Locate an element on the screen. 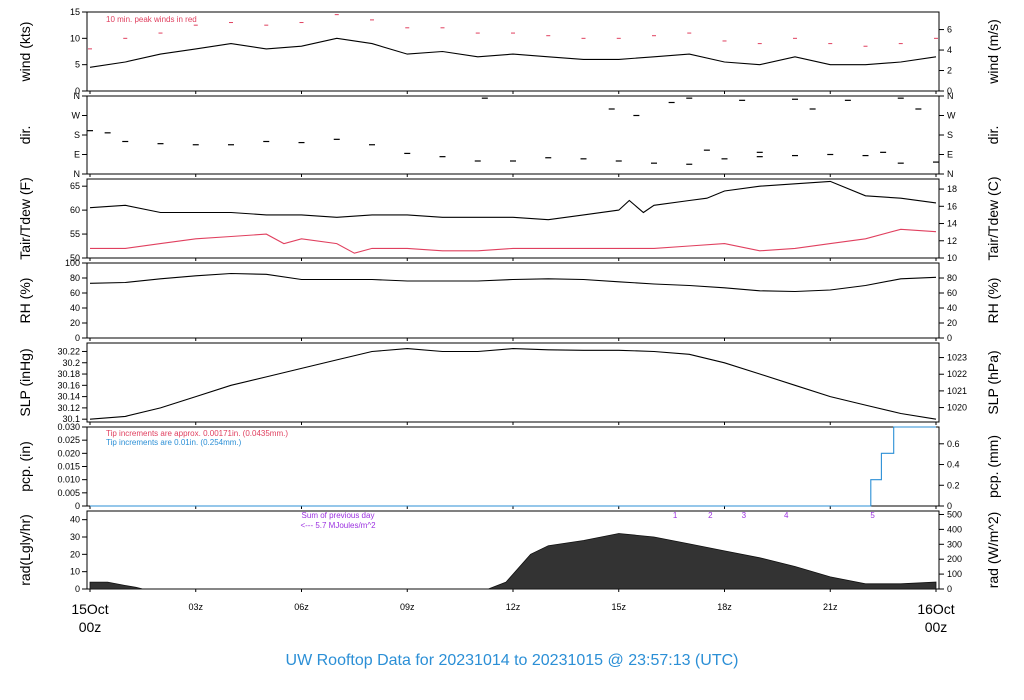 Image resolution: width=1024 pixels, height=700 pixels. y-tick-label-right: 80 is located at coordinates (952, 278).